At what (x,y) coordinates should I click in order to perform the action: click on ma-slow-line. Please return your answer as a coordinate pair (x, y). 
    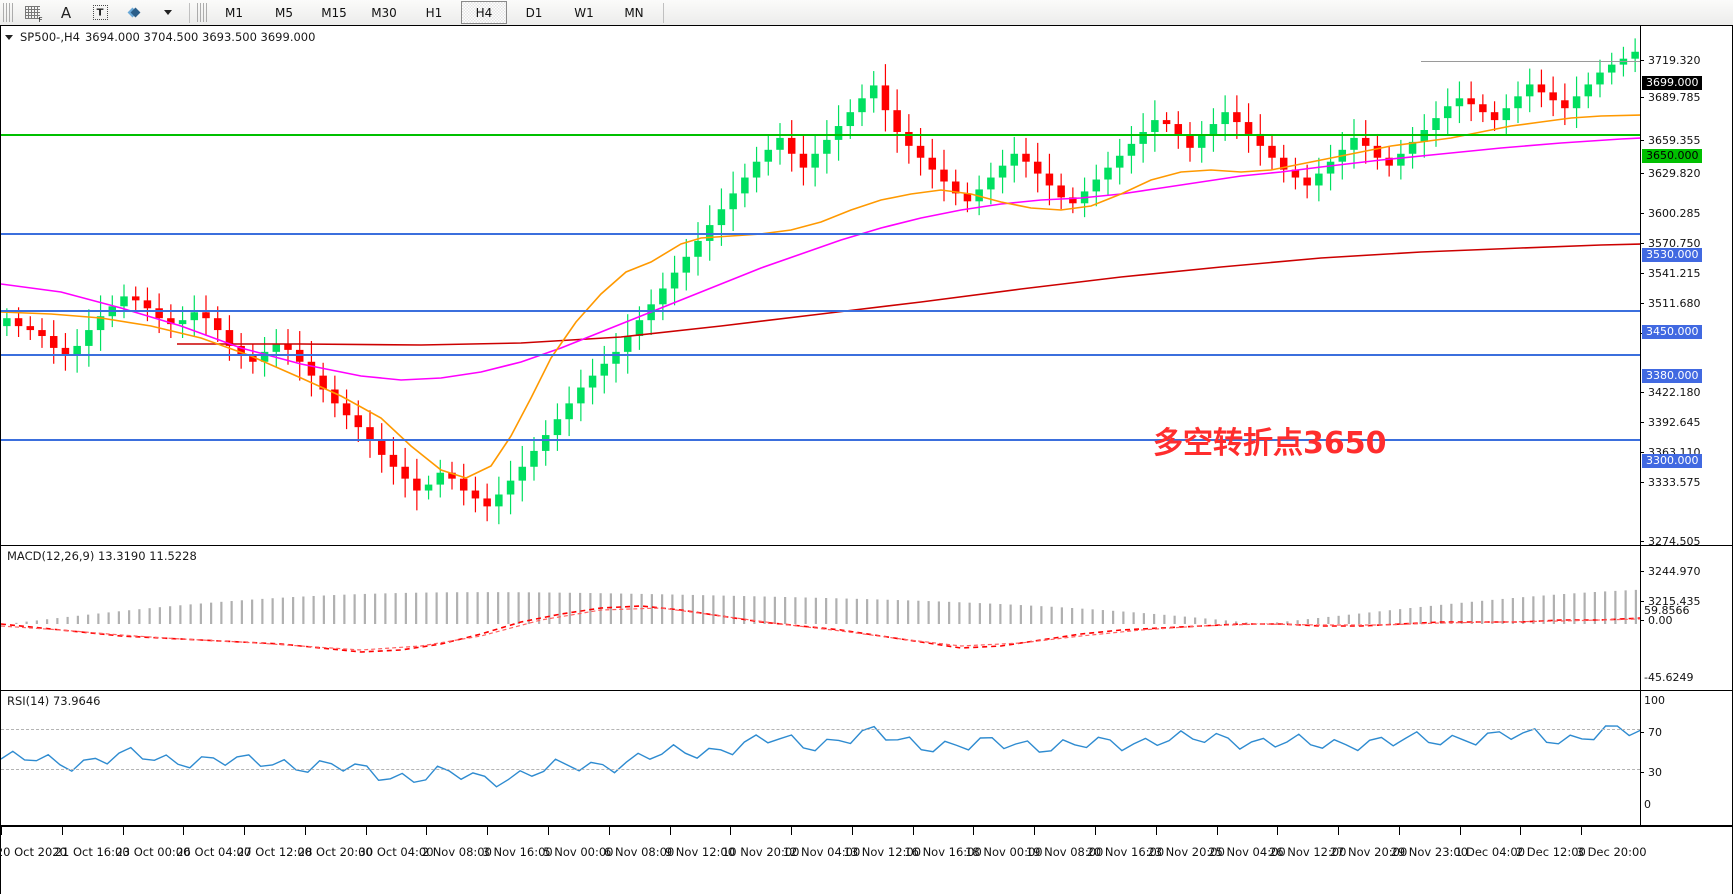
    Looking at the image, I should click on (908, 294).